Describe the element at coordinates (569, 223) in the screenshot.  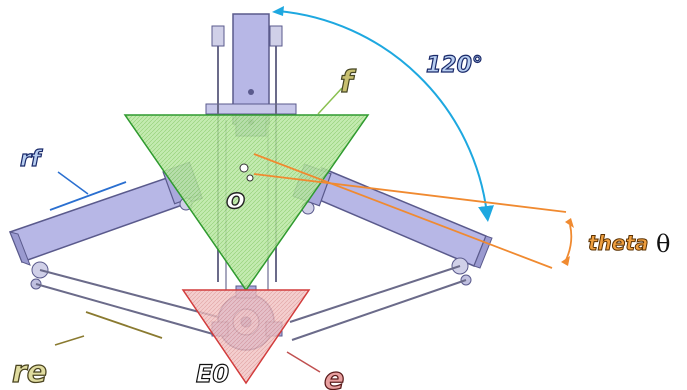
I see `theta-arrow-top` at that location.